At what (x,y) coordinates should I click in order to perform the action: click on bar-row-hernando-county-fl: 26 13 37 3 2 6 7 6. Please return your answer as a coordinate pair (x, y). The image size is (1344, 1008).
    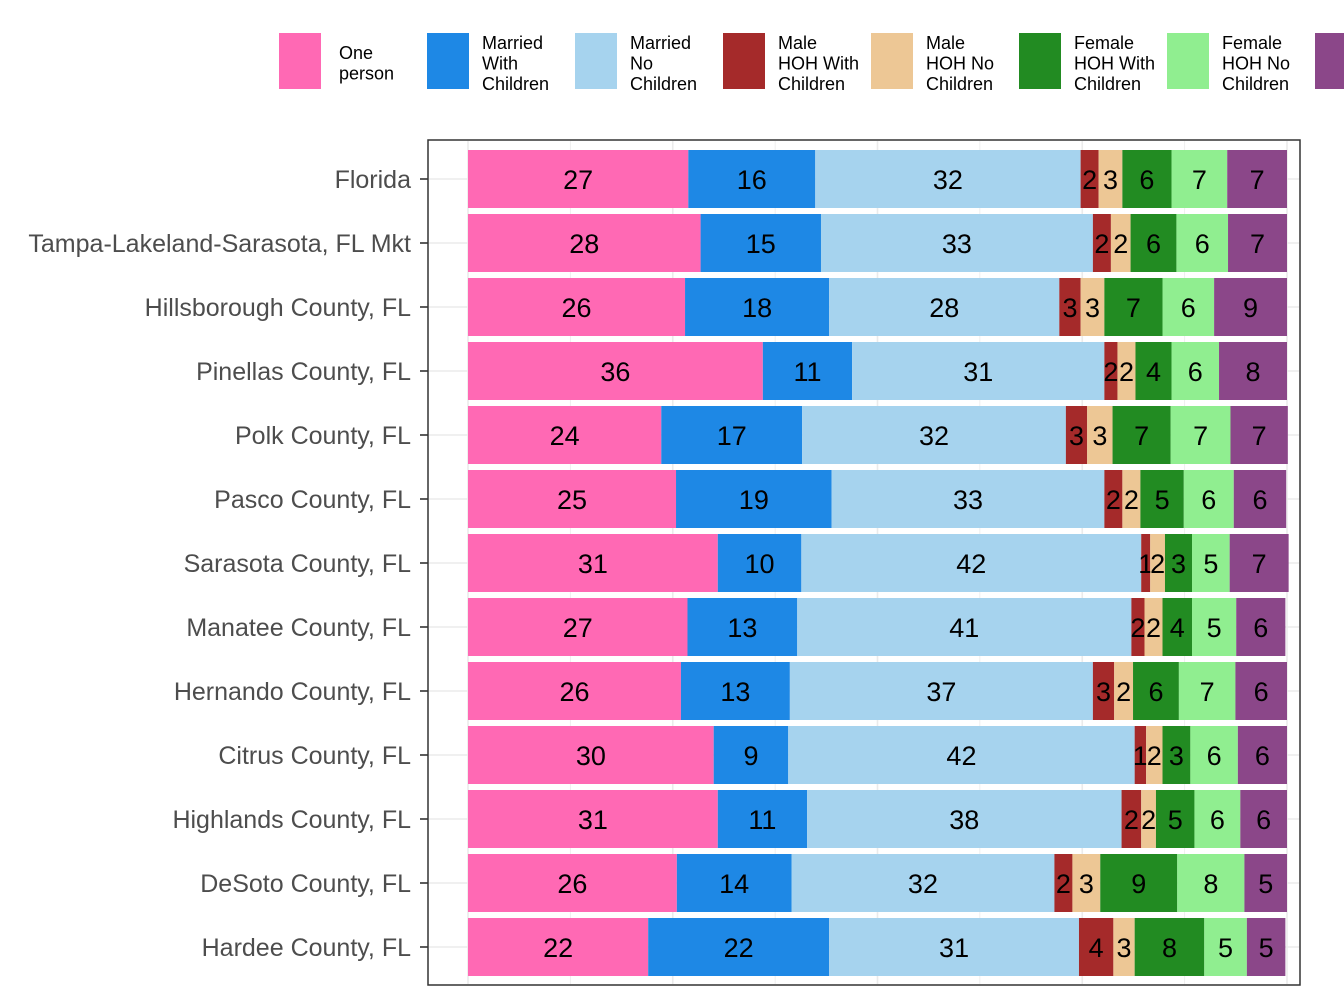
    Looking at the image, I should click on (877, 691).